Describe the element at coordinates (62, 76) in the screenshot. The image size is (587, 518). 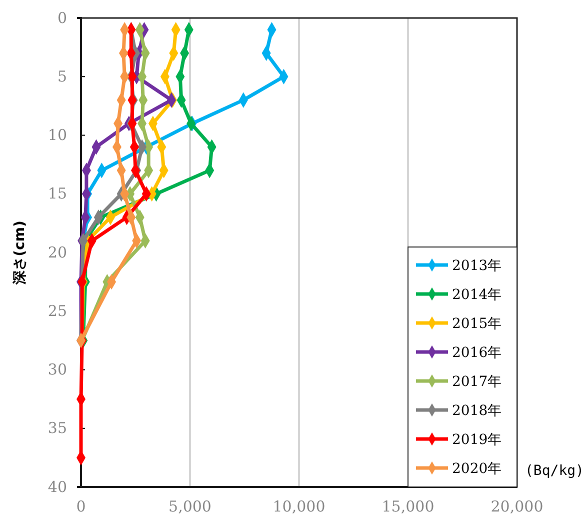
I see `y-tick-label: 5` at that location.